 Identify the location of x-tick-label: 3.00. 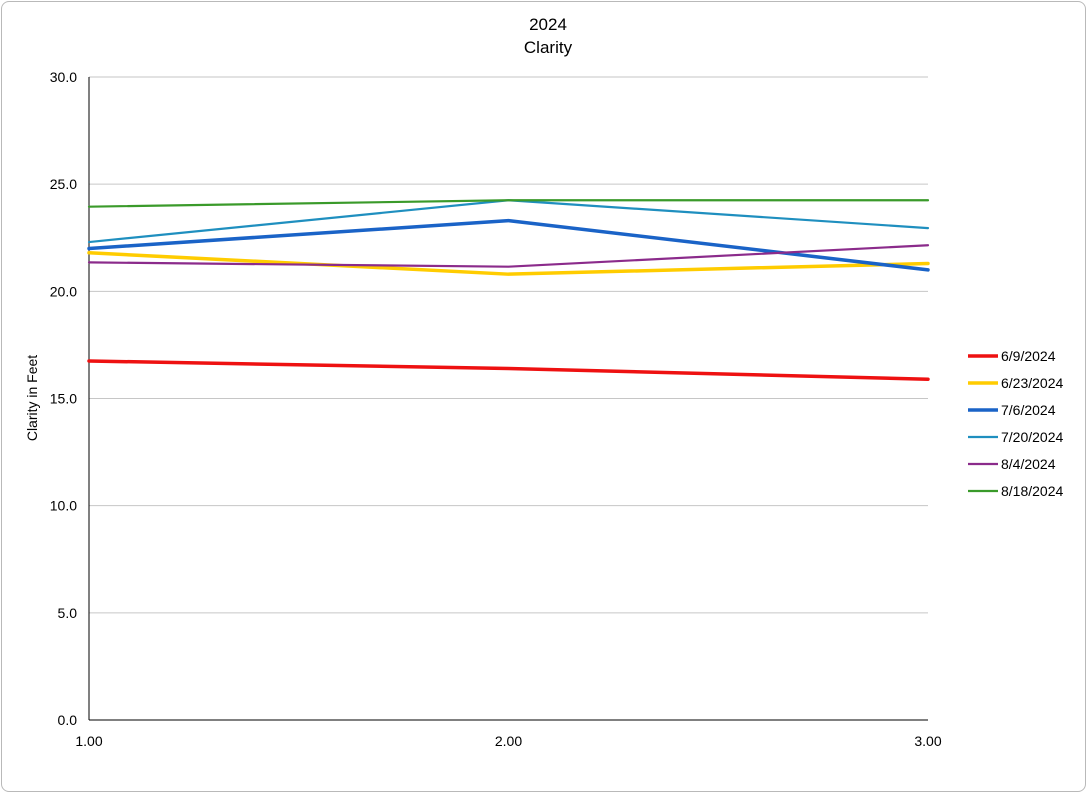
(927, 741).